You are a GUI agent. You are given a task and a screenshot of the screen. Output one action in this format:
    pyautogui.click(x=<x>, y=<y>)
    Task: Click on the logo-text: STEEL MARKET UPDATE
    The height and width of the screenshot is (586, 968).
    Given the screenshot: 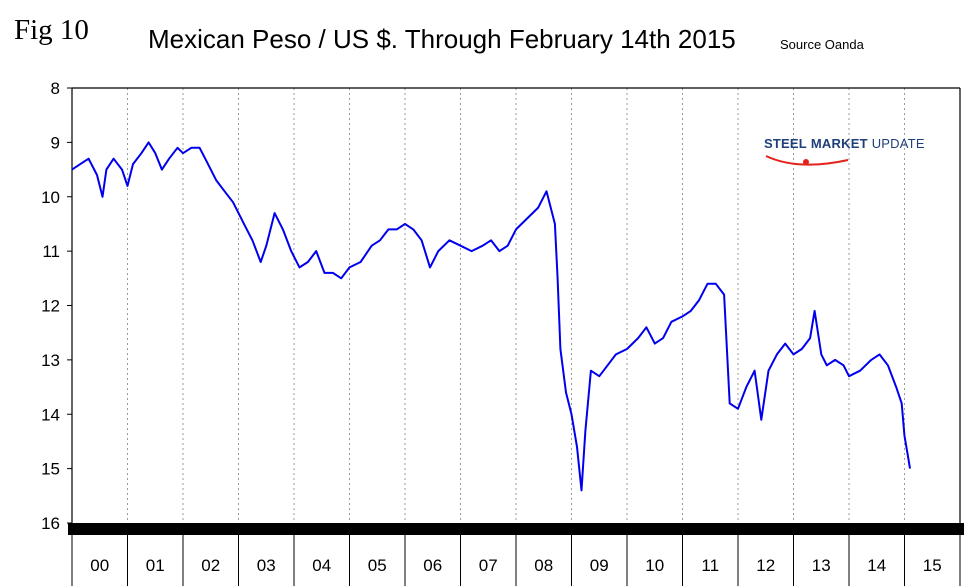 What is the action you would take?
    pyautogui.click(x=844, y=143)
    